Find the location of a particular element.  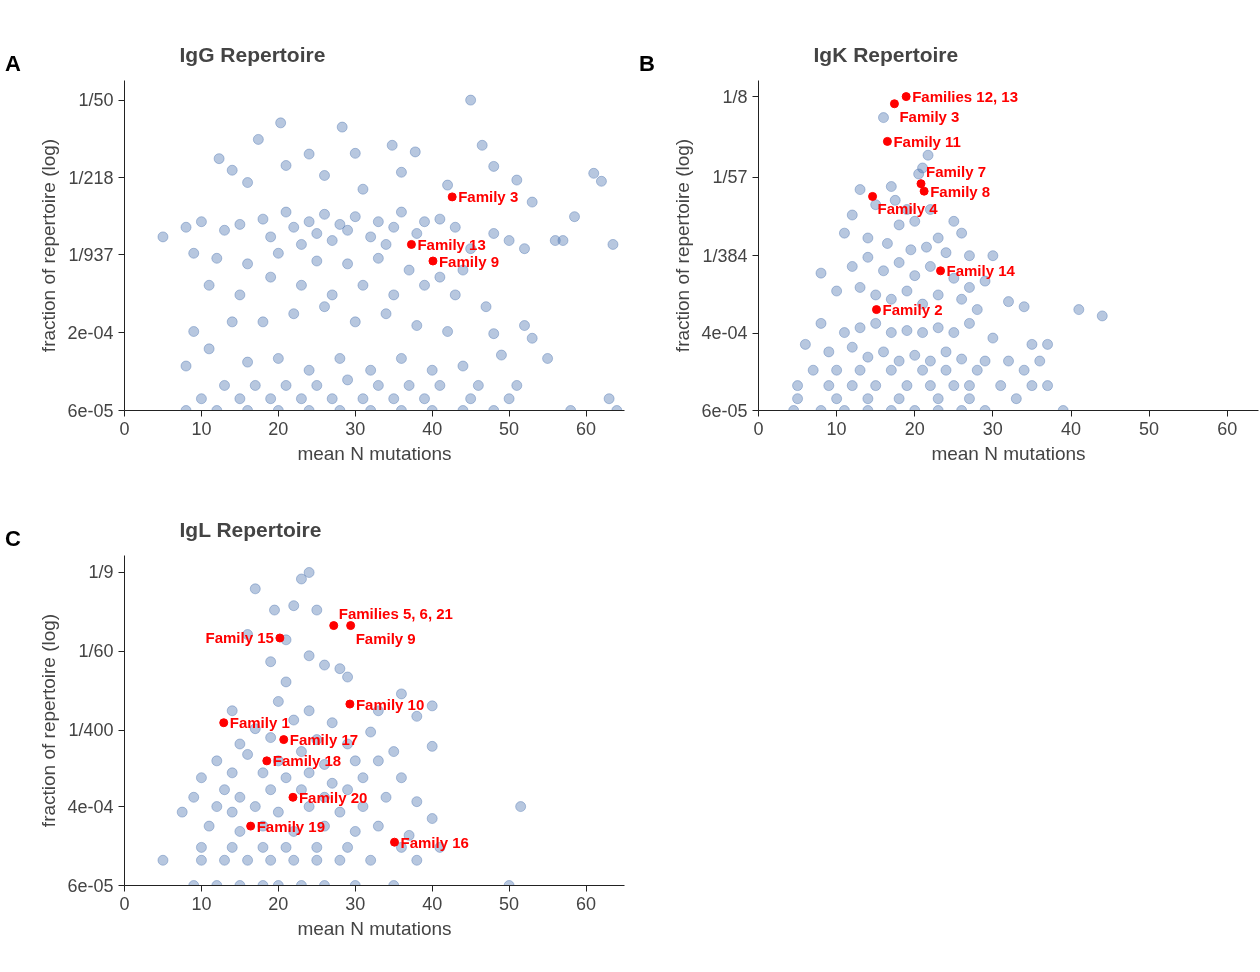

annotation: Family 14 is located at coordinates (981, 271).